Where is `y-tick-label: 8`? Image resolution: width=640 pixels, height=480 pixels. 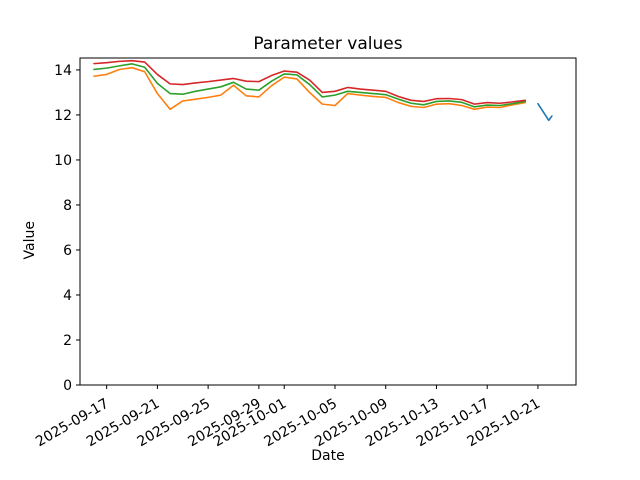 y-tick-label: 8 is located at coordinates (67, 206).